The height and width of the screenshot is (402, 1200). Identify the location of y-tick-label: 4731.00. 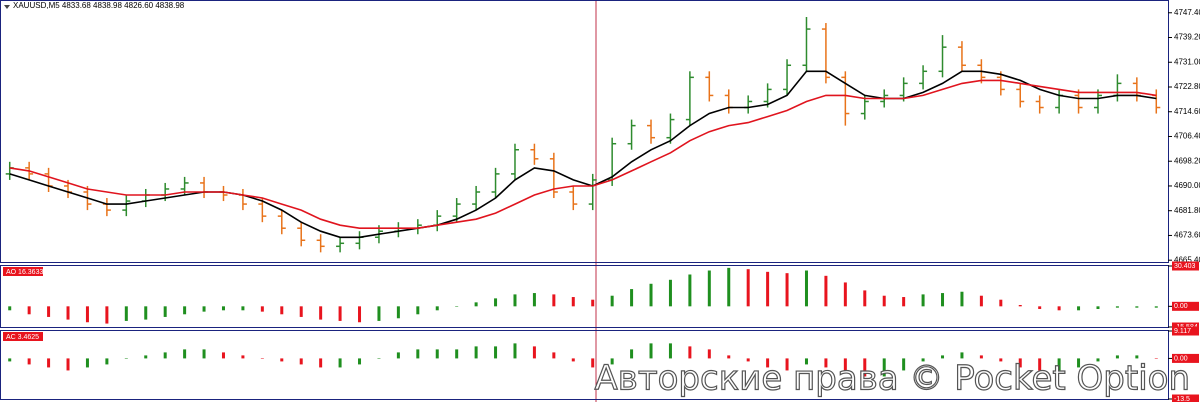
(1187, 61).